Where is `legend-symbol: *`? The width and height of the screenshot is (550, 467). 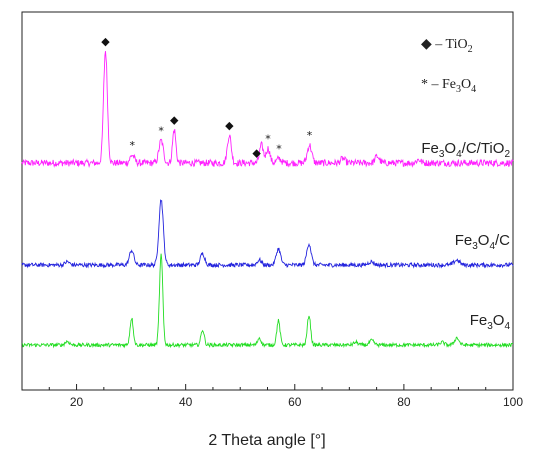
legend-symbol: * is located at coordinates (424, 84).